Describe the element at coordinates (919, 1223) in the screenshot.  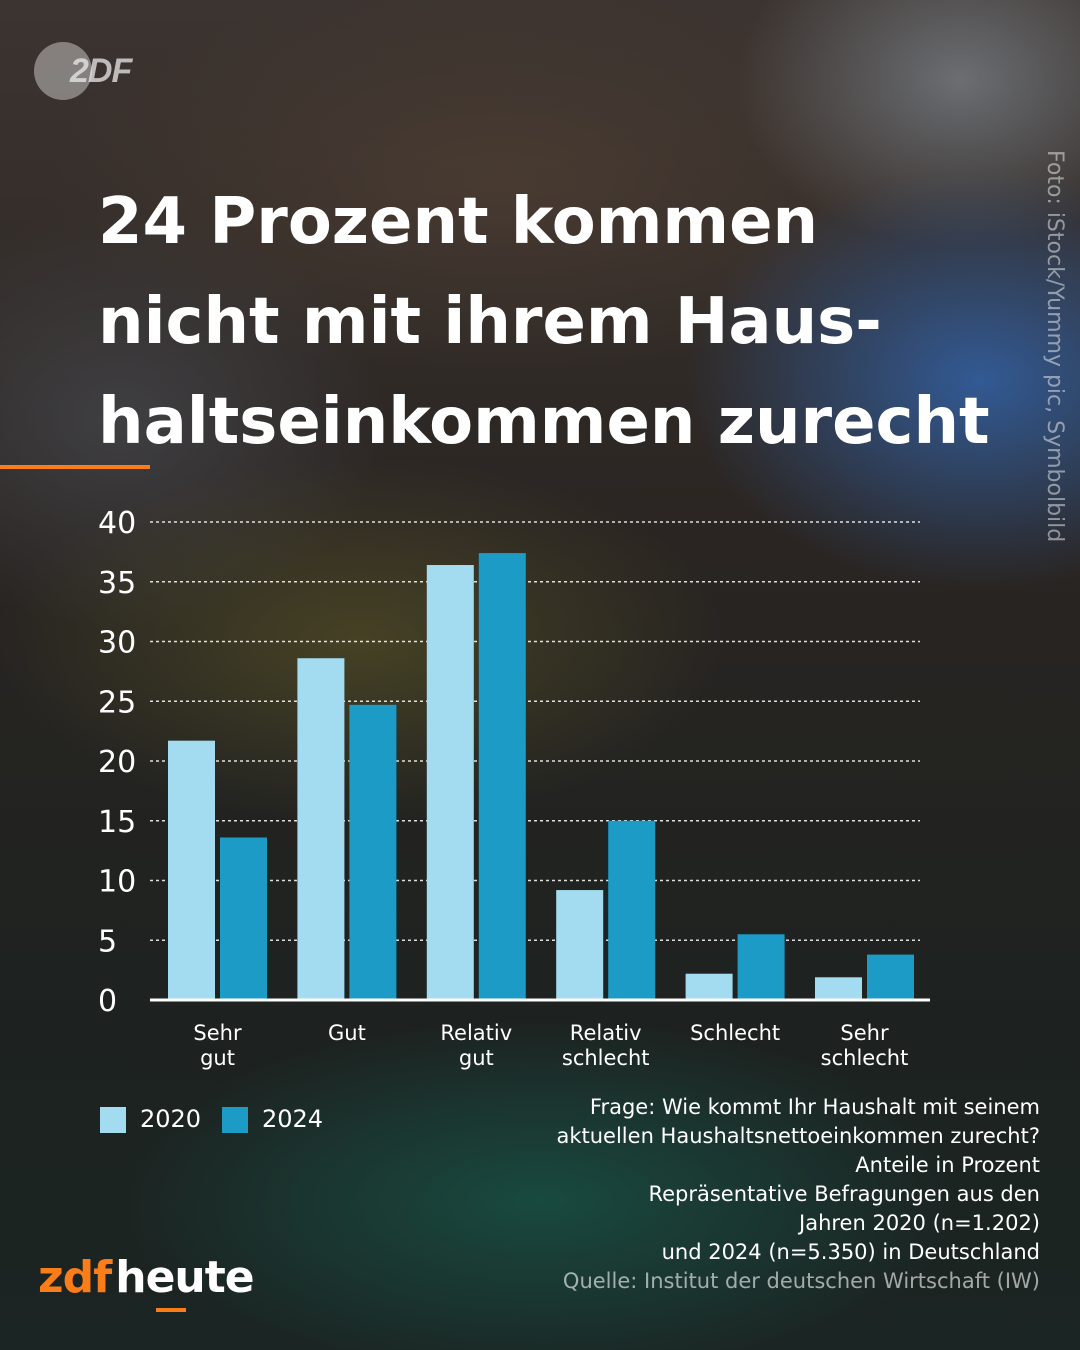
I see `note-line: Jahren 2020 (n=1.202)` at that location.